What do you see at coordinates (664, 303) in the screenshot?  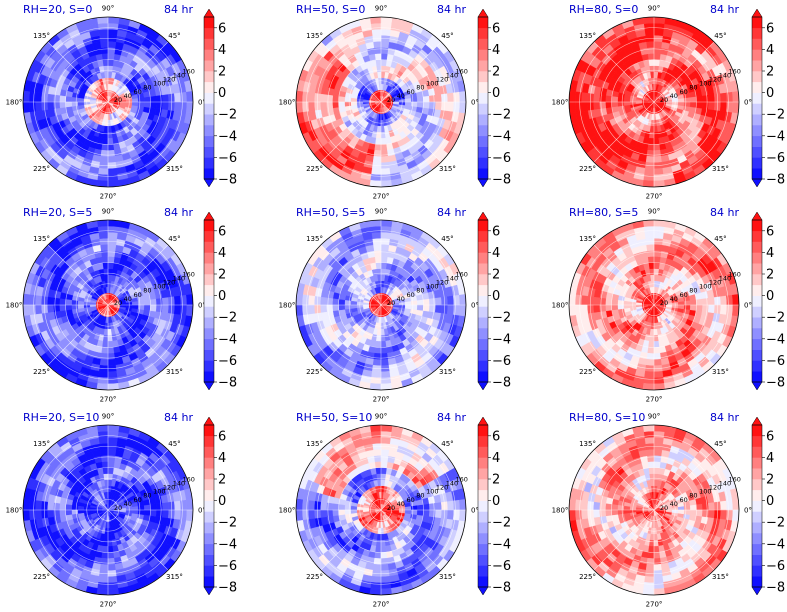 I see `radius-tick-label: 20` at bounding box center [664, 303].